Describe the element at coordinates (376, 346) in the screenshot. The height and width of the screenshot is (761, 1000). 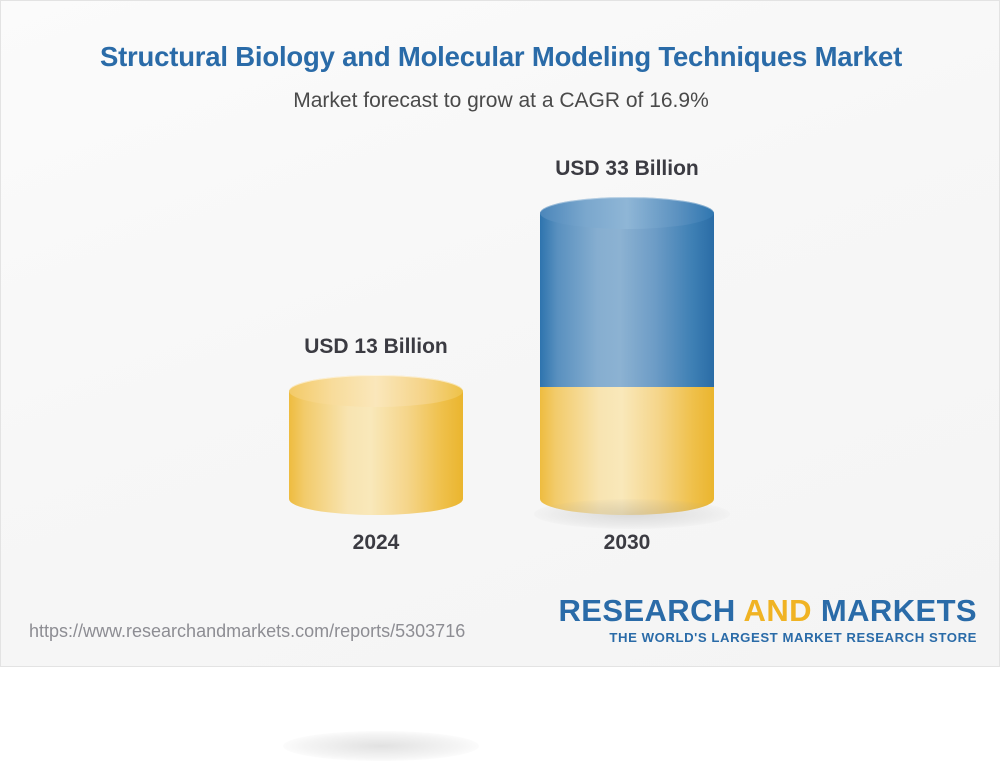
I see `value-label-2024: USD 13 Billion` at that location.